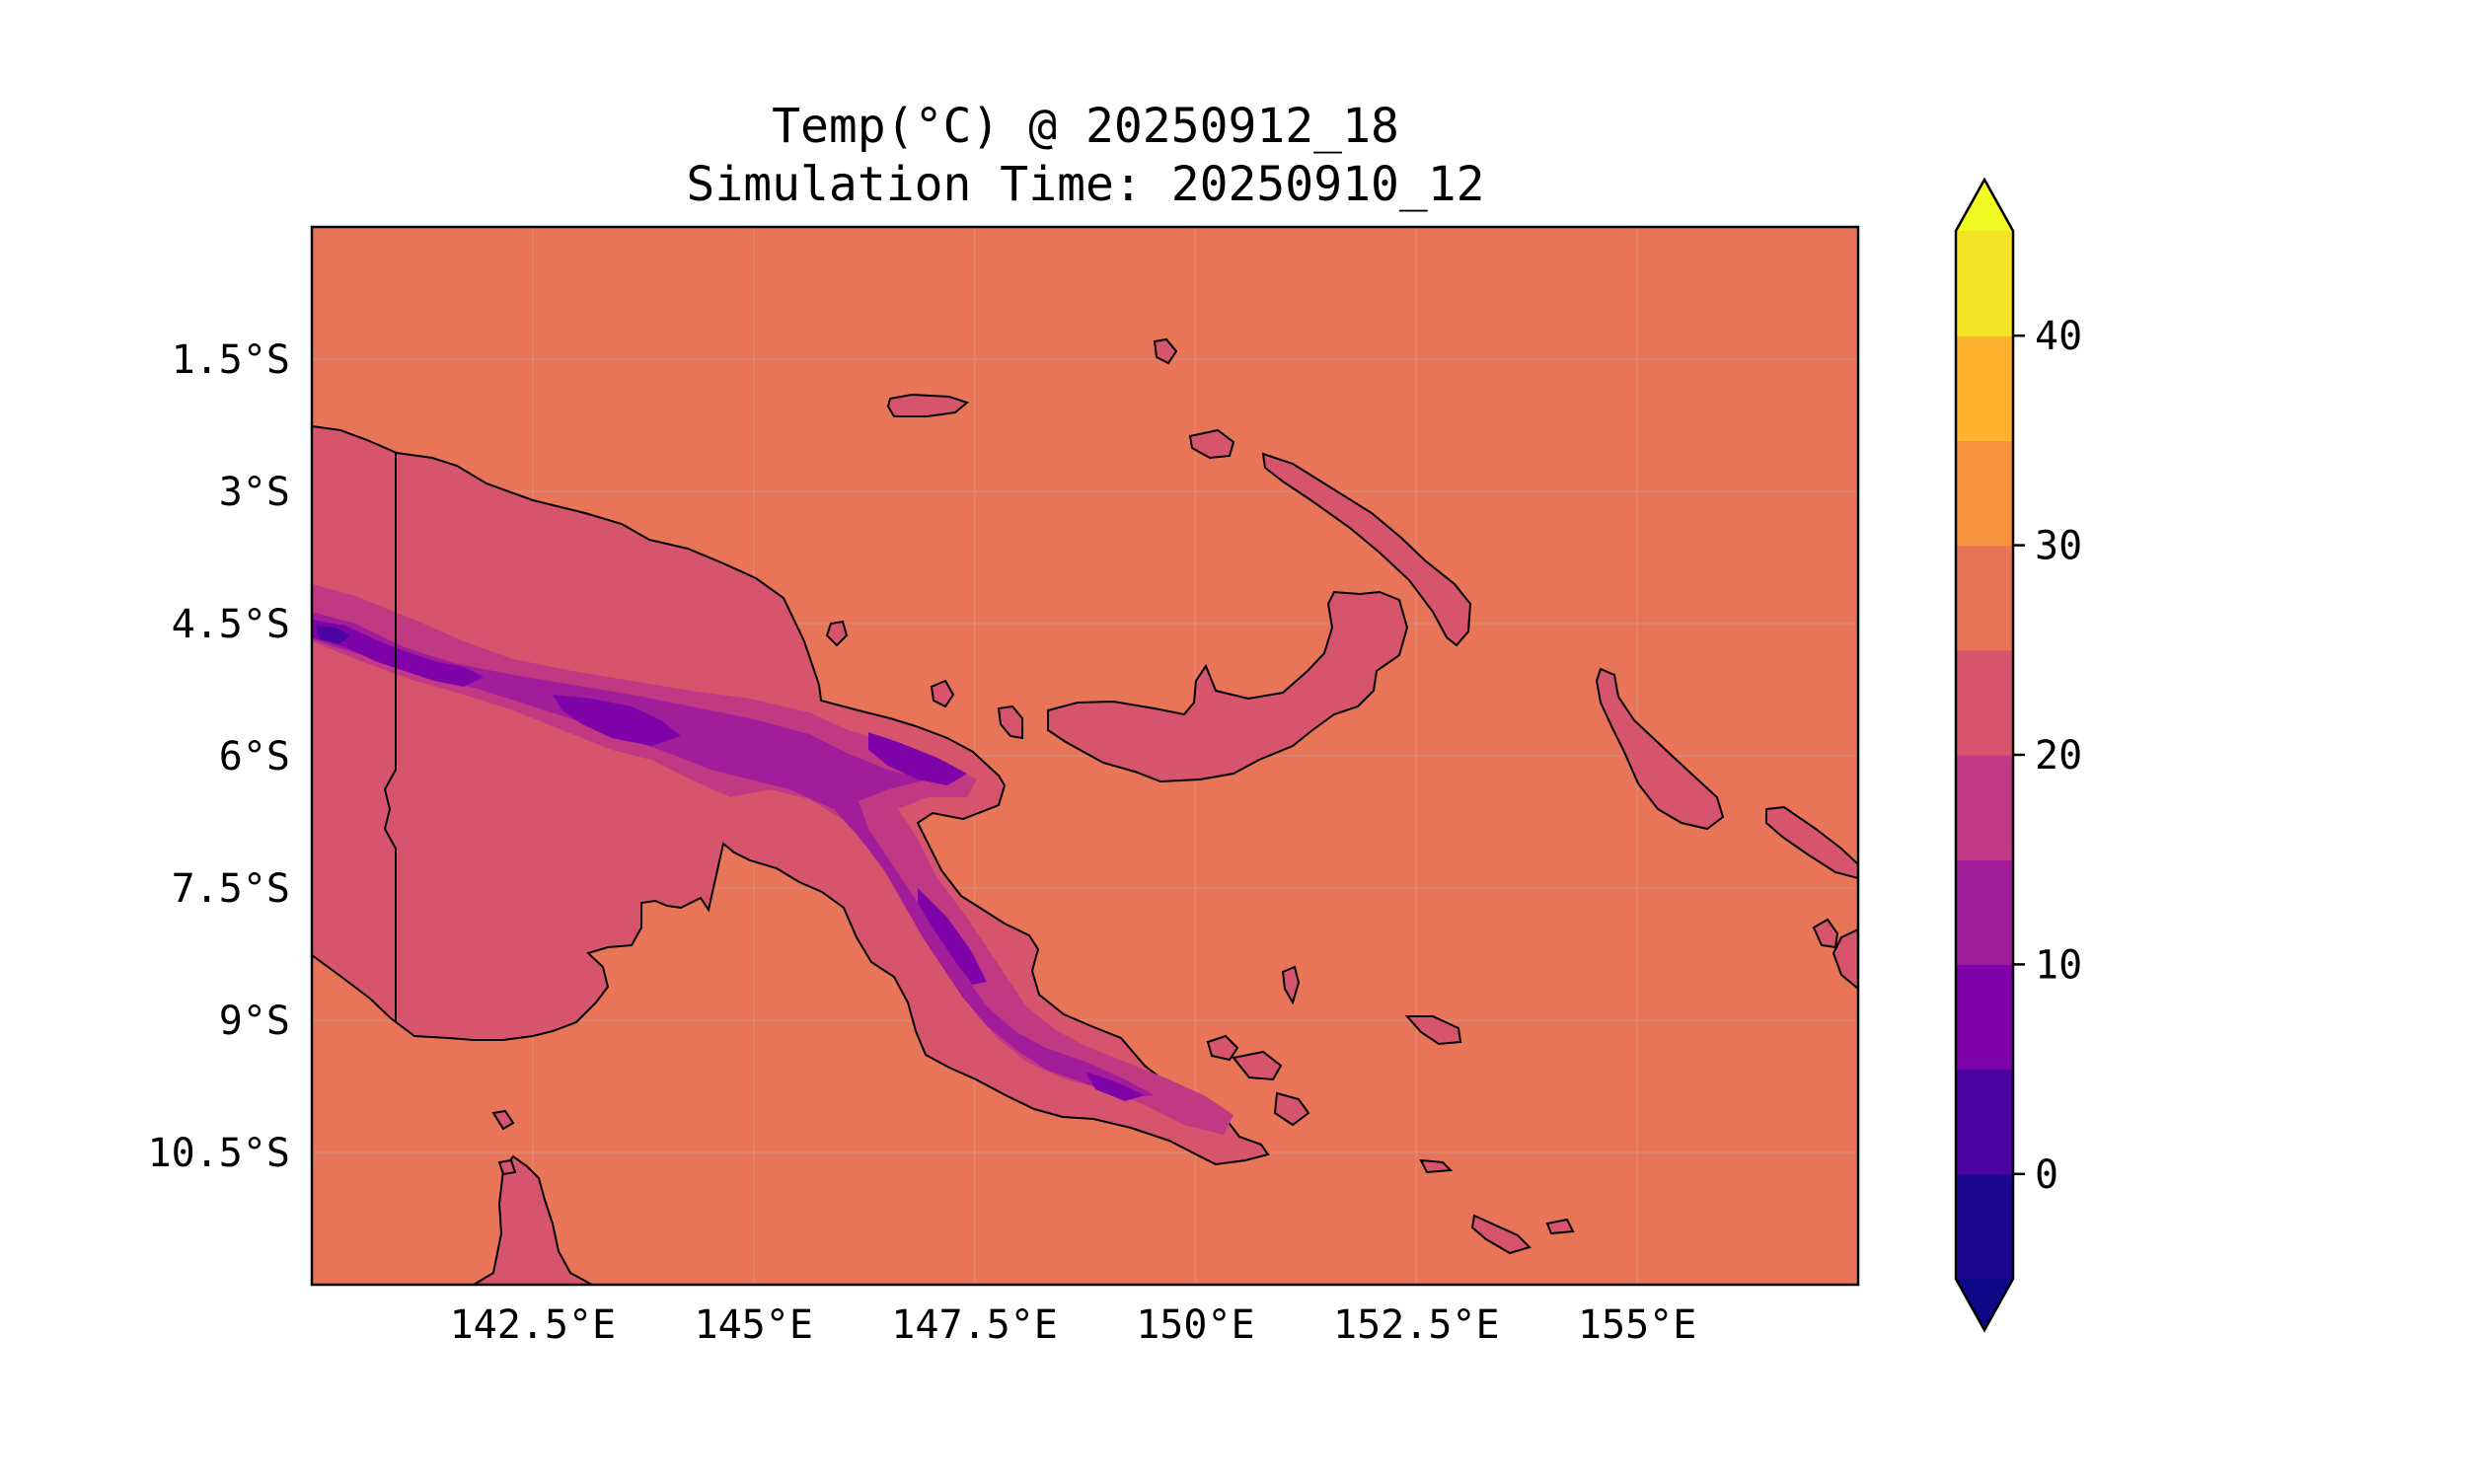 The width and height of the screenshot is (2467, 1484). I want to click on lon-tick-label: 155°E, so click(1637, 1325).